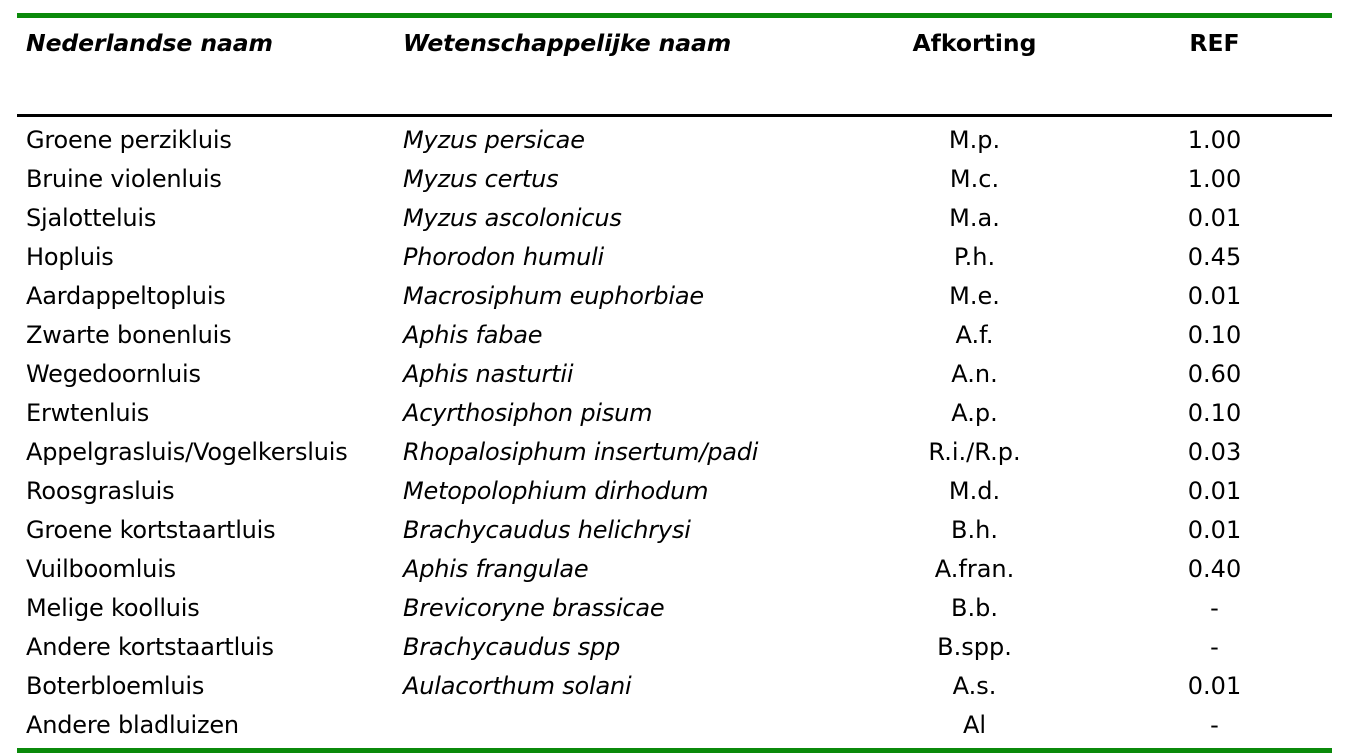 The height and width of the screenshot is (753, 1348). What do you see at coordinates (494, 139) in the screenshot?
I see `cell-scientific-name: Myzus persicae` at bounding box center [494, 139].